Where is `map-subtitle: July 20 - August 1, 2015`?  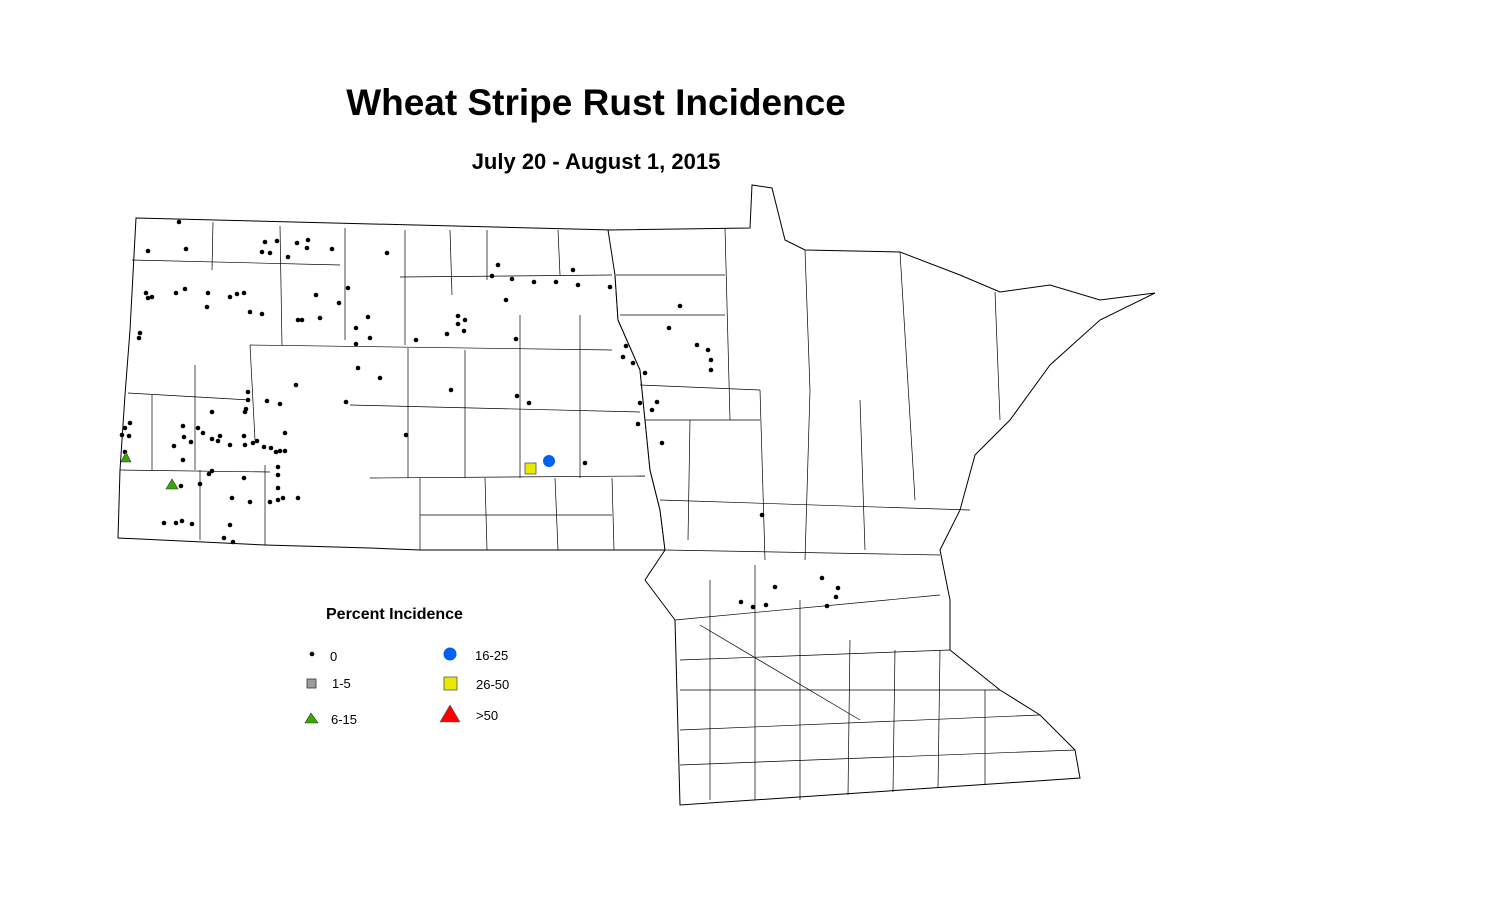 map-subtitle: July 20 - August 1, 2015 is located at coordinates (596, 161).